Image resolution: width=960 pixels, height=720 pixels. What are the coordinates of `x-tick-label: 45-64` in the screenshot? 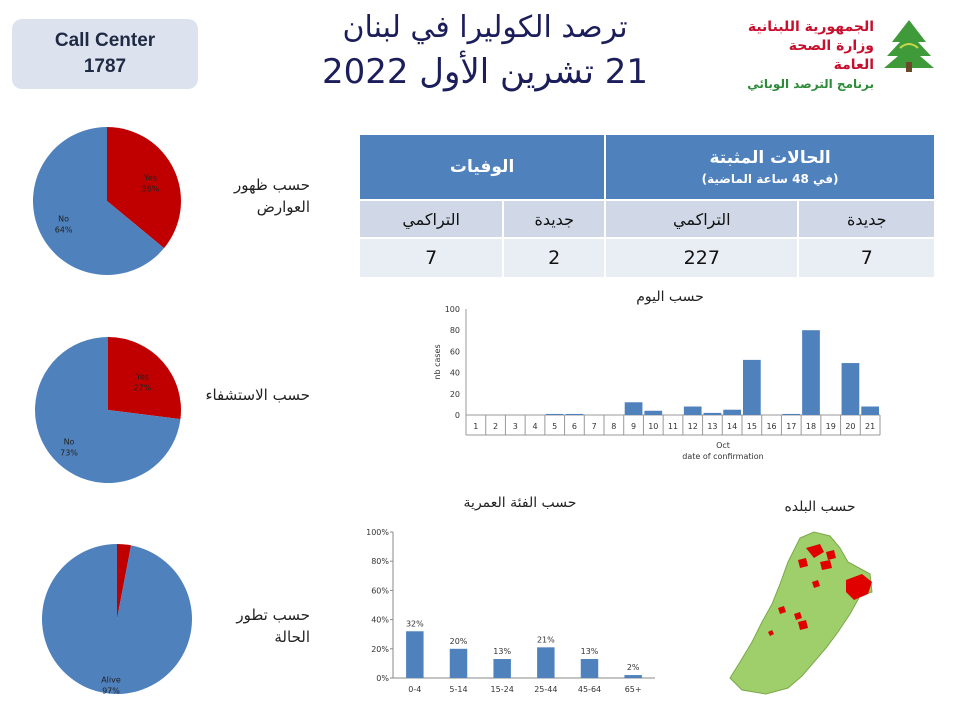 It's located at (589, 689).